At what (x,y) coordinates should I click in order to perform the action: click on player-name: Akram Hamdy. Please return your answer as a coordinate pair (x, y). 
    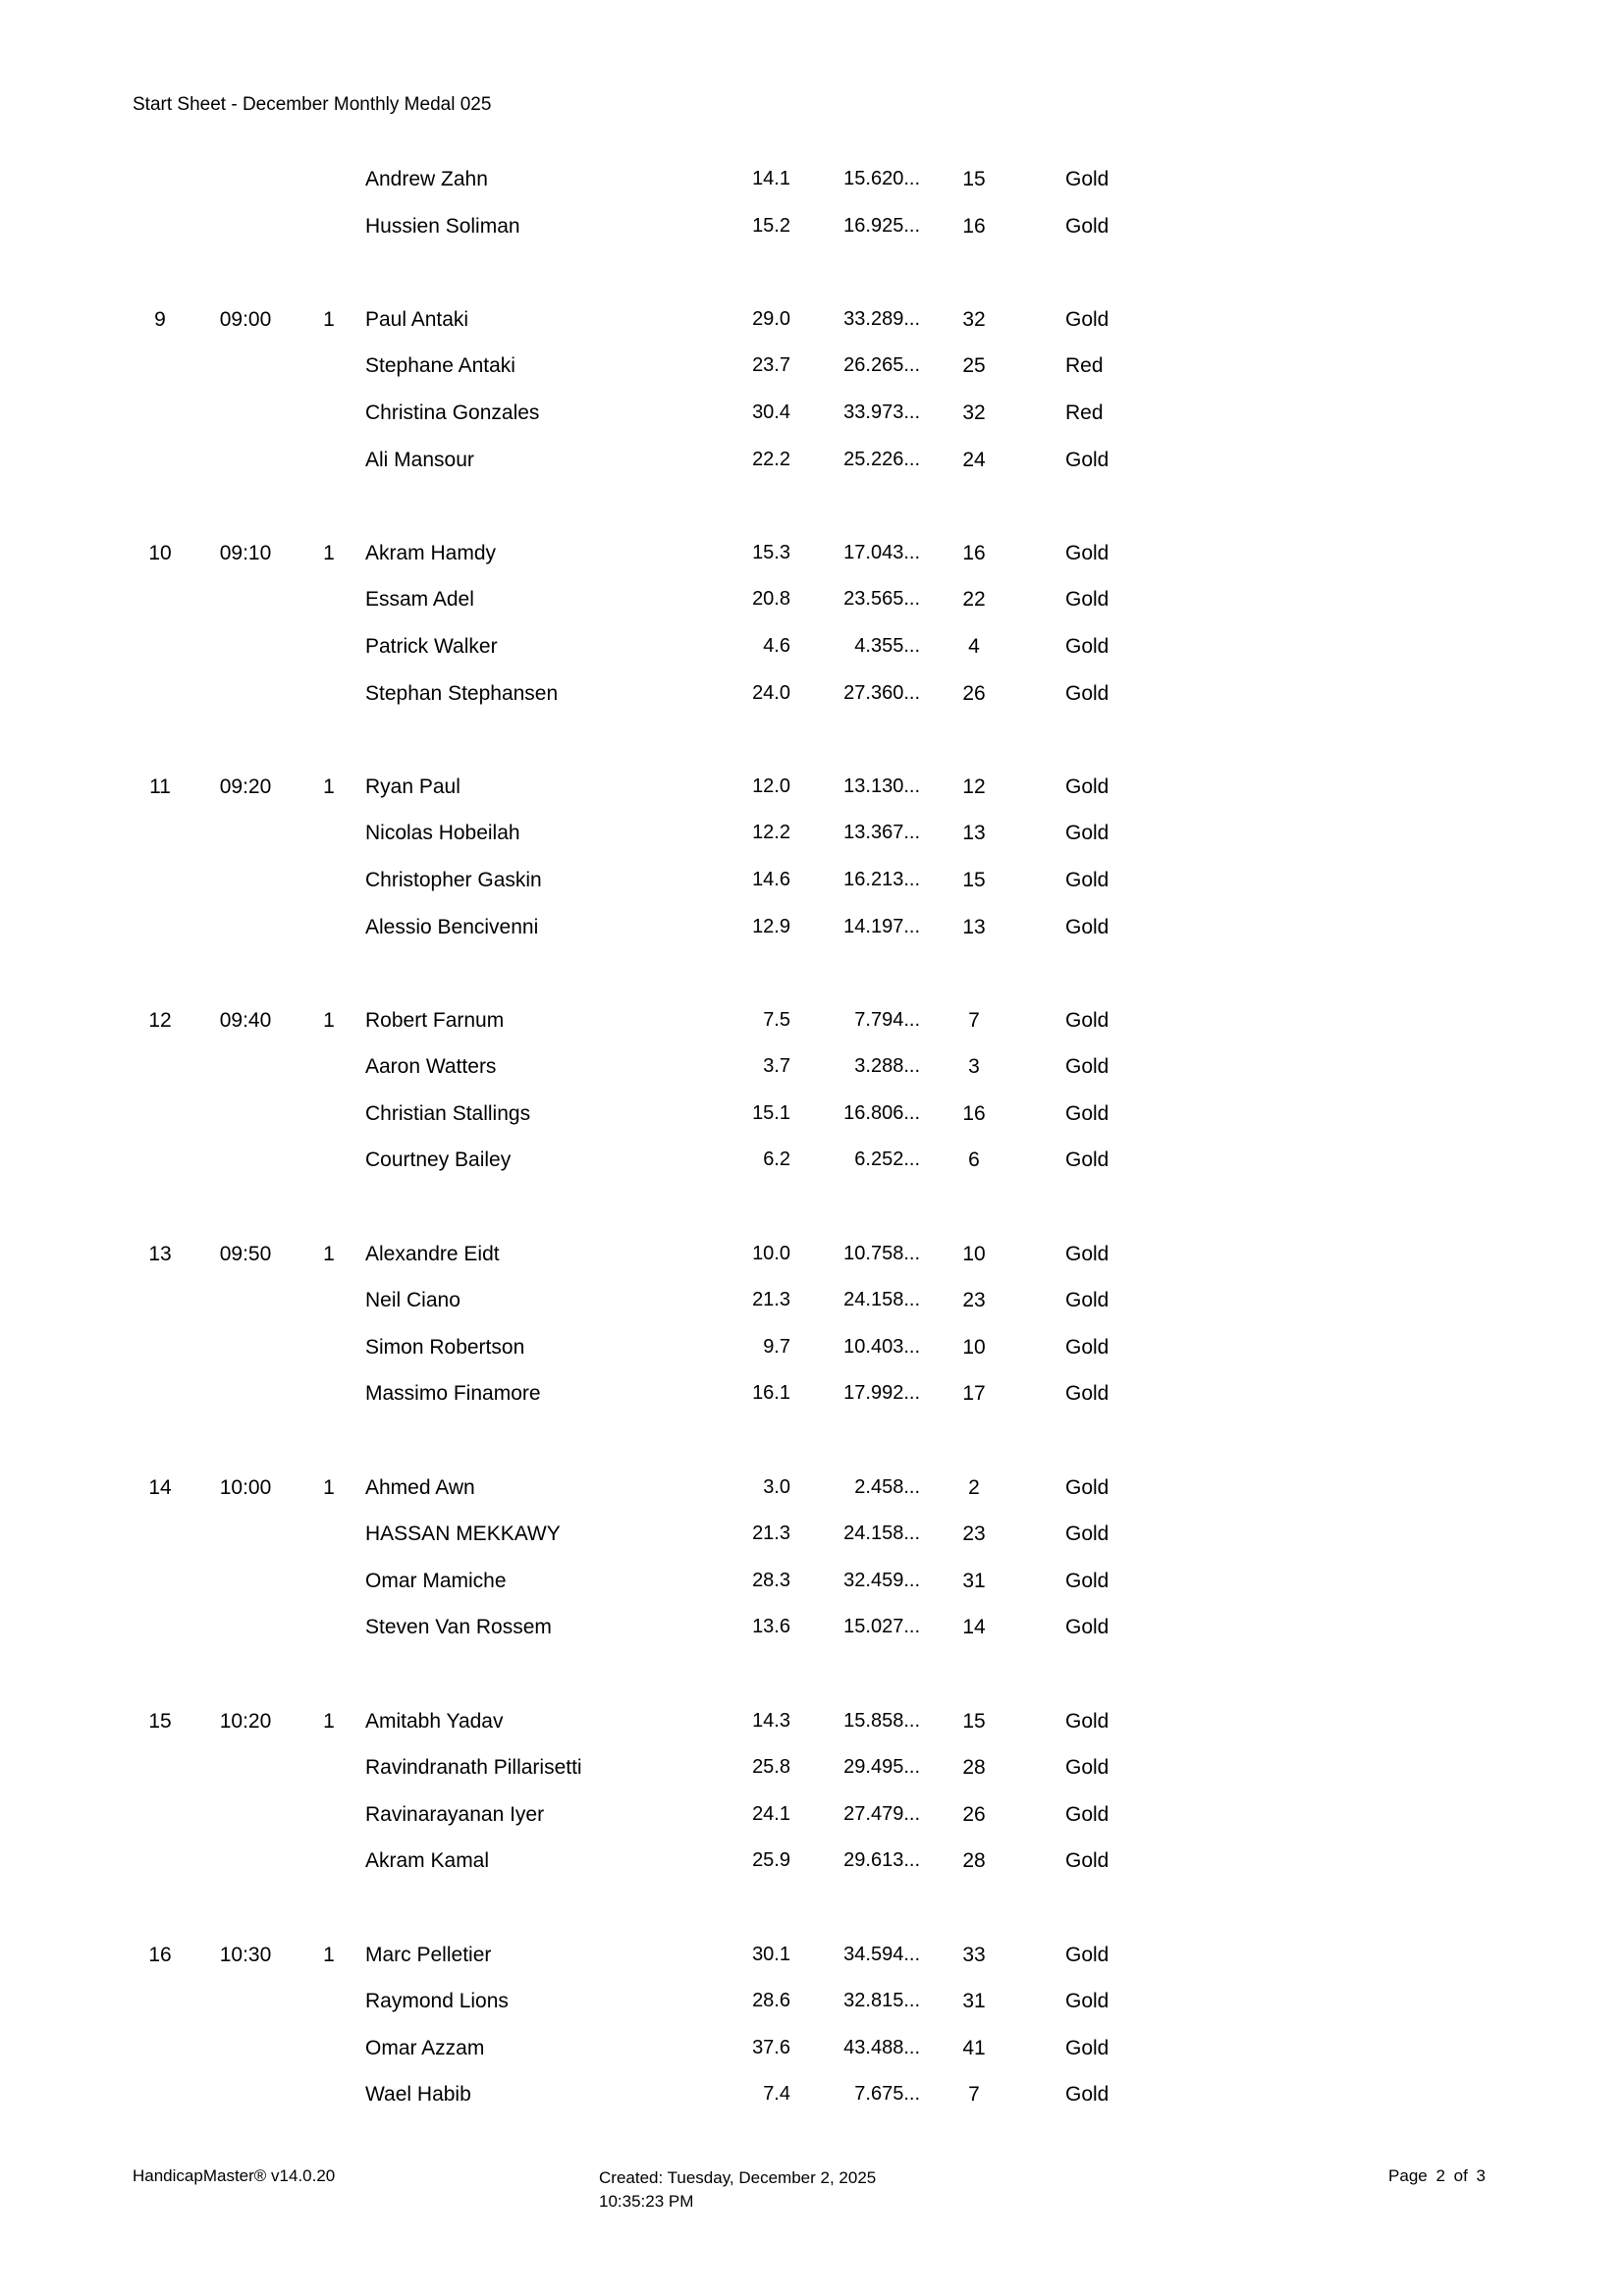
    Looking at the image, I should click on (431, 552).